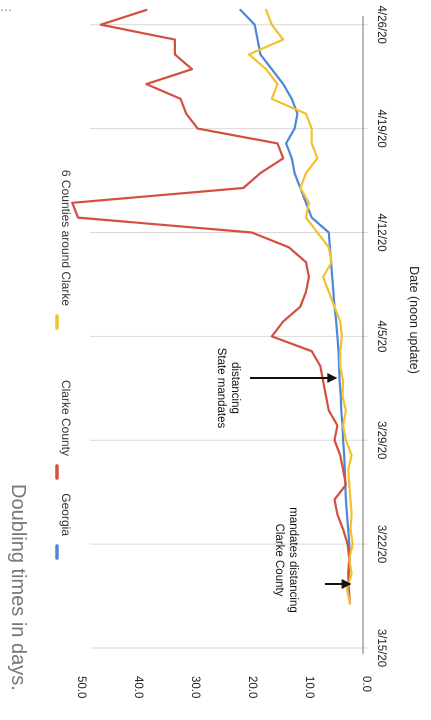  I want to click on y-tick-label: 40.0, so click(138, 687).